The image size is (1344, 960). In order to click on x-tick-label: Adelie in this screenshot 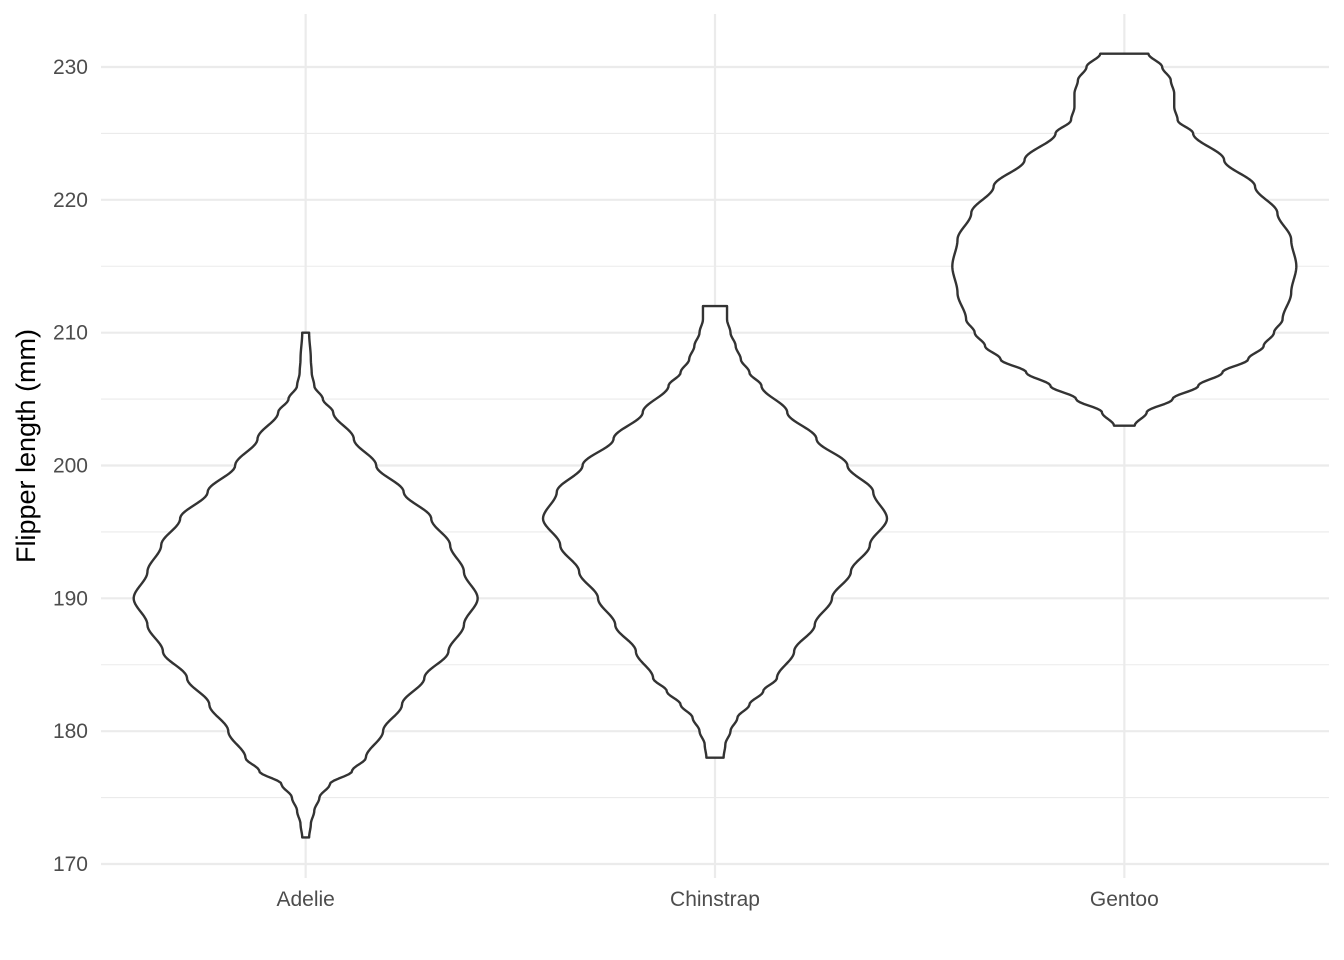, I will do `click(305, 899)`.